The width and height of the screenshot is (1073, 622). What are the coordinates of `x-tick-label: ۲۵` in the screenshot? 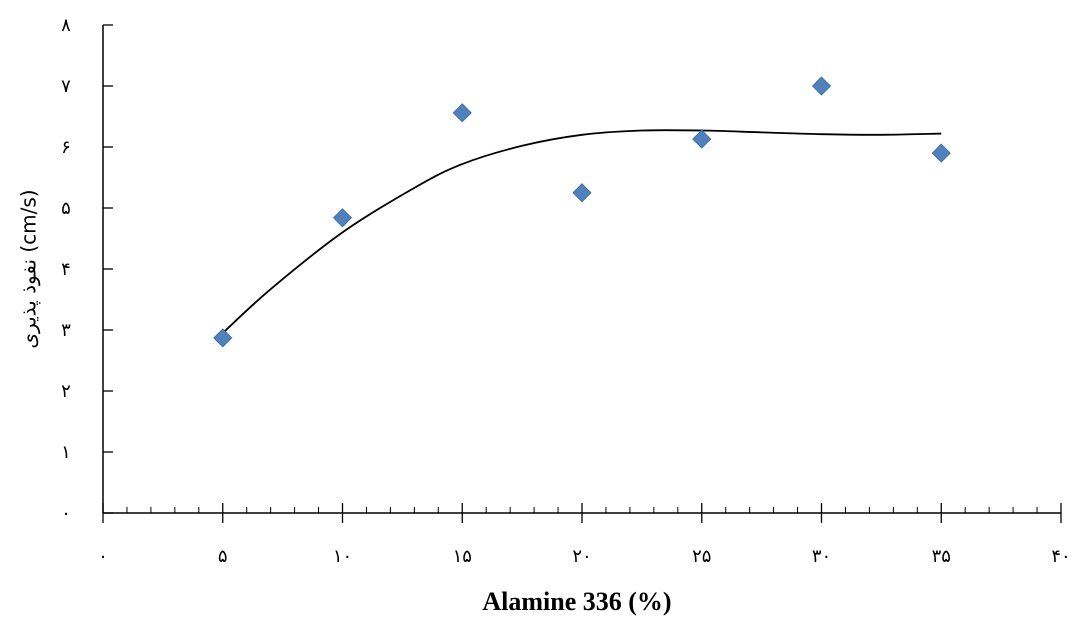 It's located at (701, 556).